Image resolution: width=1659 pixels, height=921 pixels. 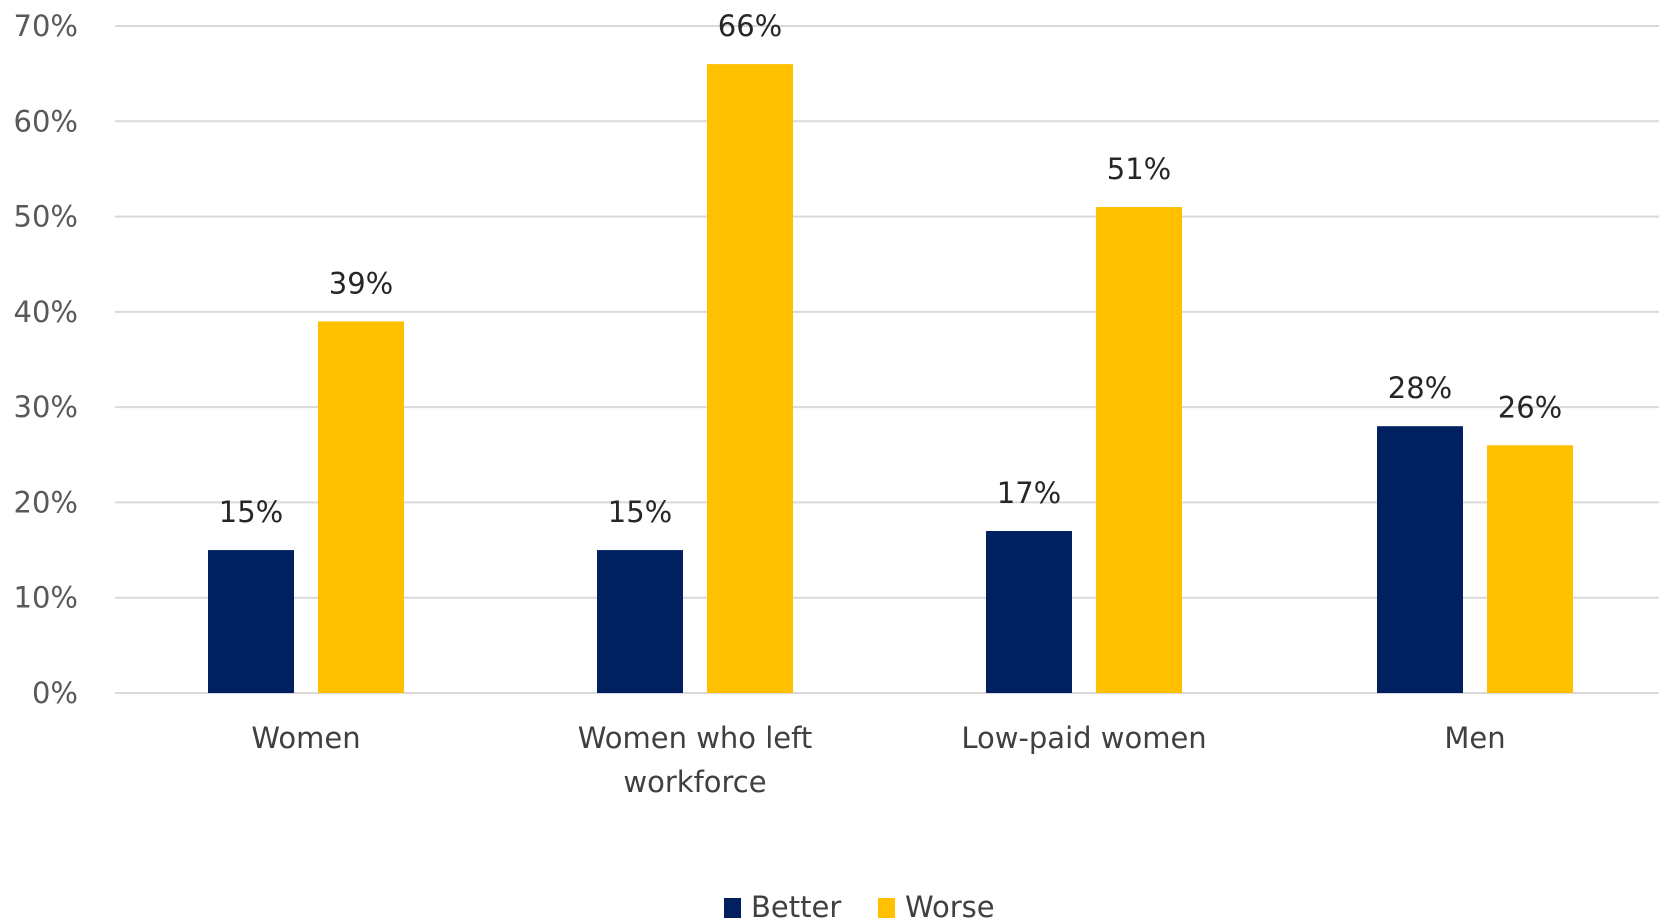 I want to click on data-label-worse-3: 26%, so click(x=1530, y=407).